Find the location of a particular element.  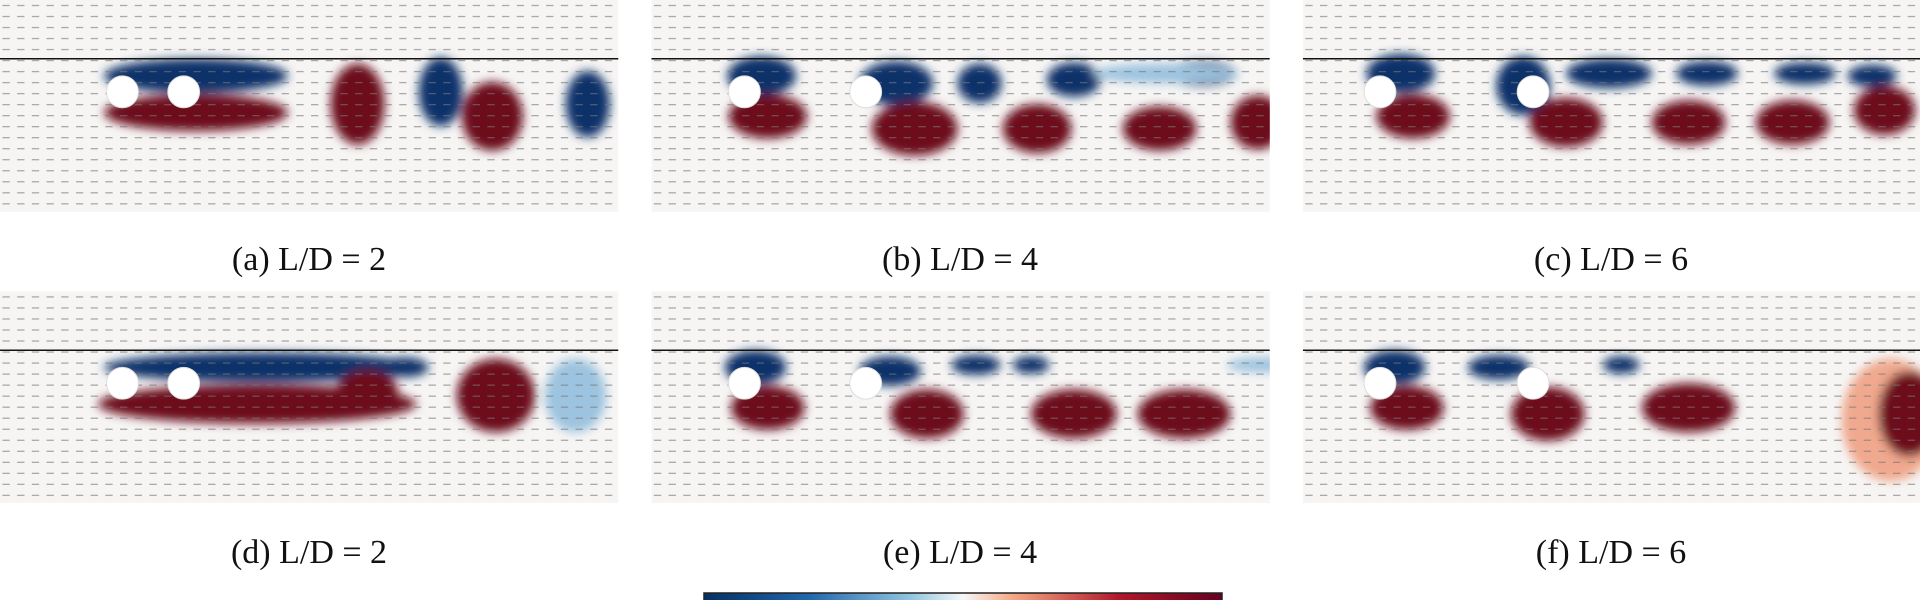

caption: (f) L/D = 6 is located at coordinates (1611, 552).